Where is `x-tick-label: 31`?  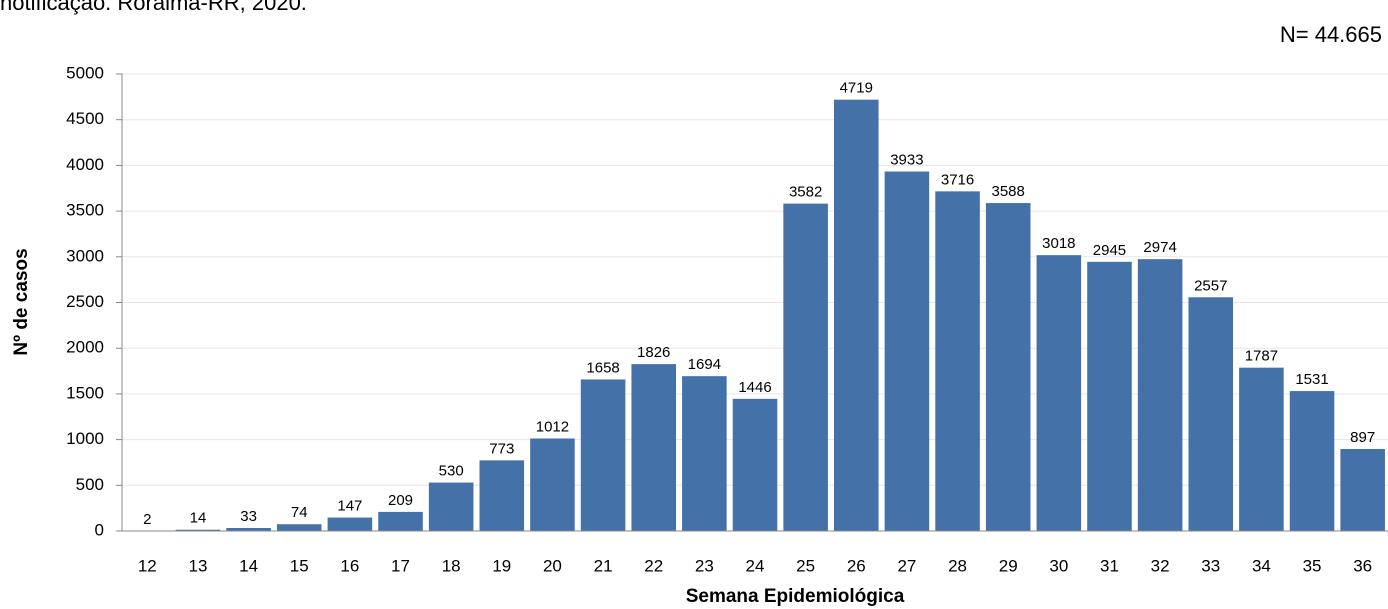 x-tick-label: 31 is located at coordinates (1109, 565).